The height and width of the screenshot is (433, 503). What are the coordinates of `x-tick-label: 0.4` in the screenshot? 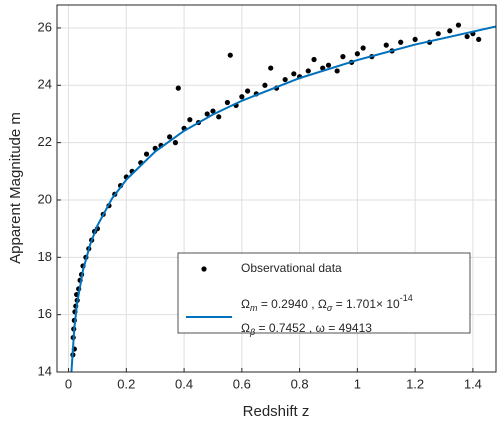 It's located at (184, 383).